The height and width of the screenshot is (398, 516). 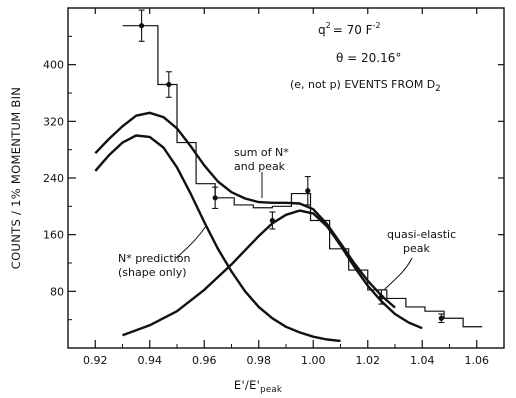 I want to click on annotation-sum-line1: sum of N*, so click(x=261, y=152).